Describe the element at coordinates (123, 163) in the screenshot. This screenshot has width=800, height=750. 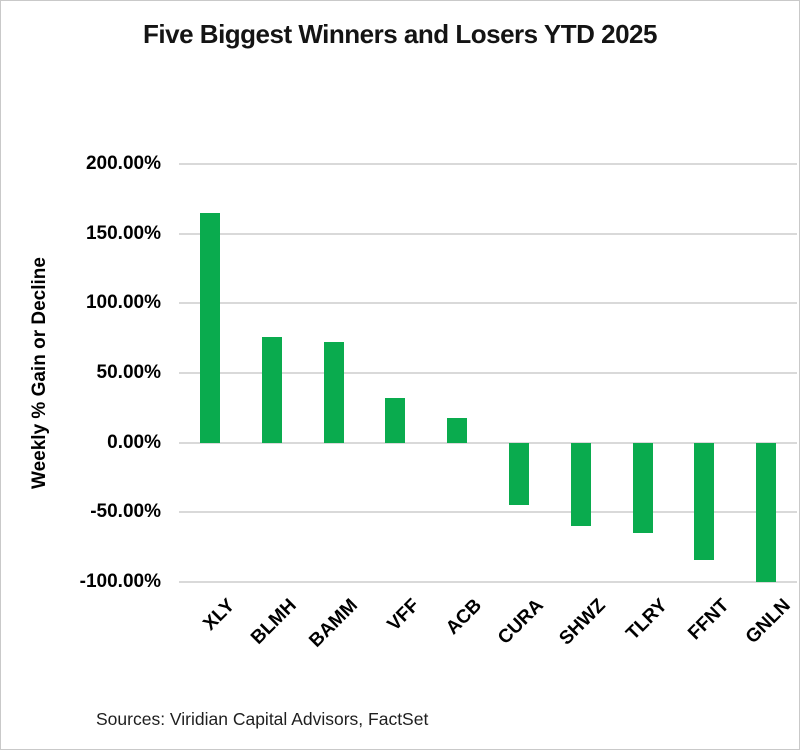
I see `y-tick-label: 200.00%` at that location.